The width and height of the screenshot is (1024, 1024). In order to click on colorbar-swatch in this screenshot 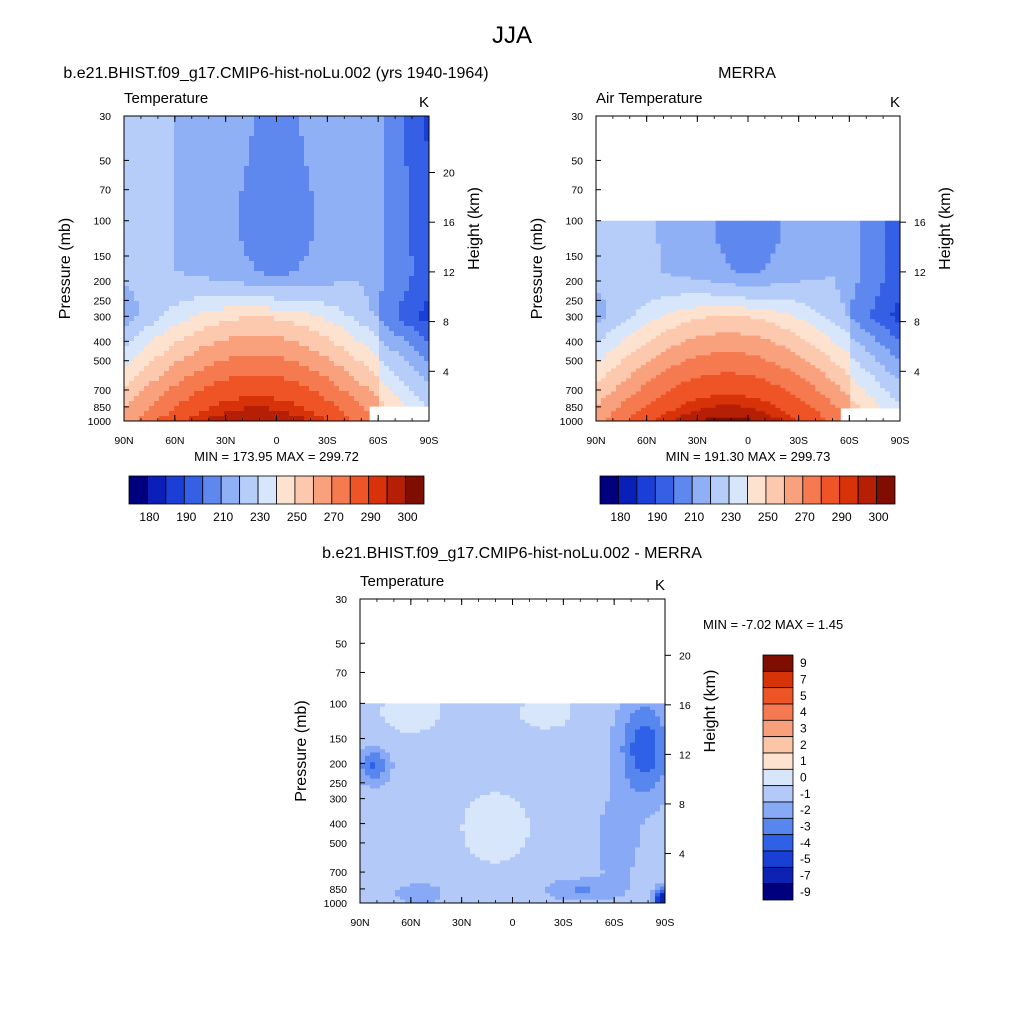, I will do `click(230, 490)`.